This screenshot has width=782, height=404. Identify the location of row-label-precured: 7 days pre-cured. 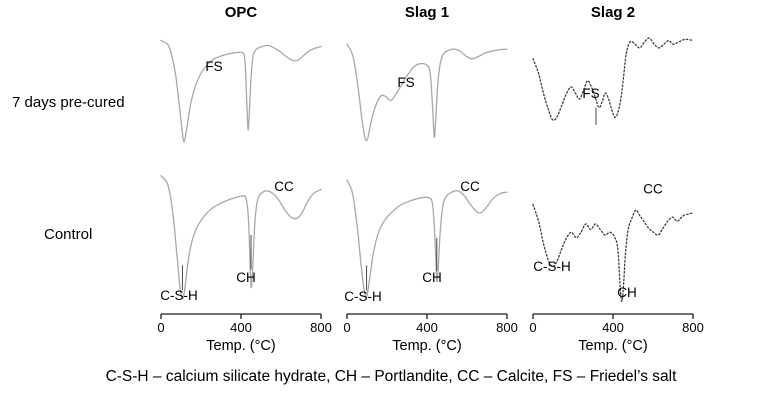
(68, 102).